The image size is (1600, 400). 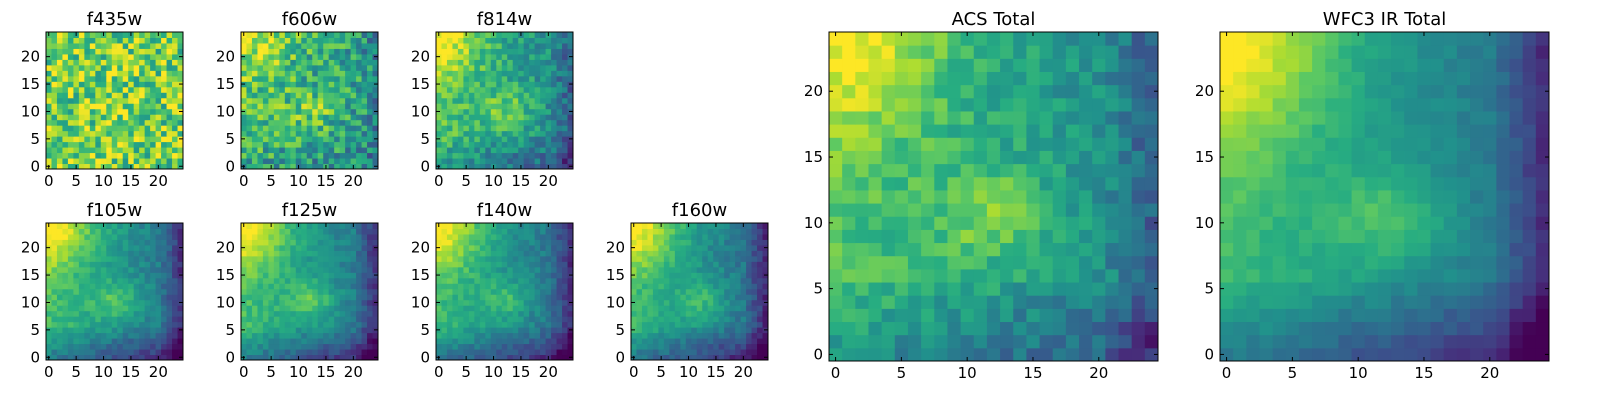 I want to click on y-tick-label: 20, so click(x=615, y=248).